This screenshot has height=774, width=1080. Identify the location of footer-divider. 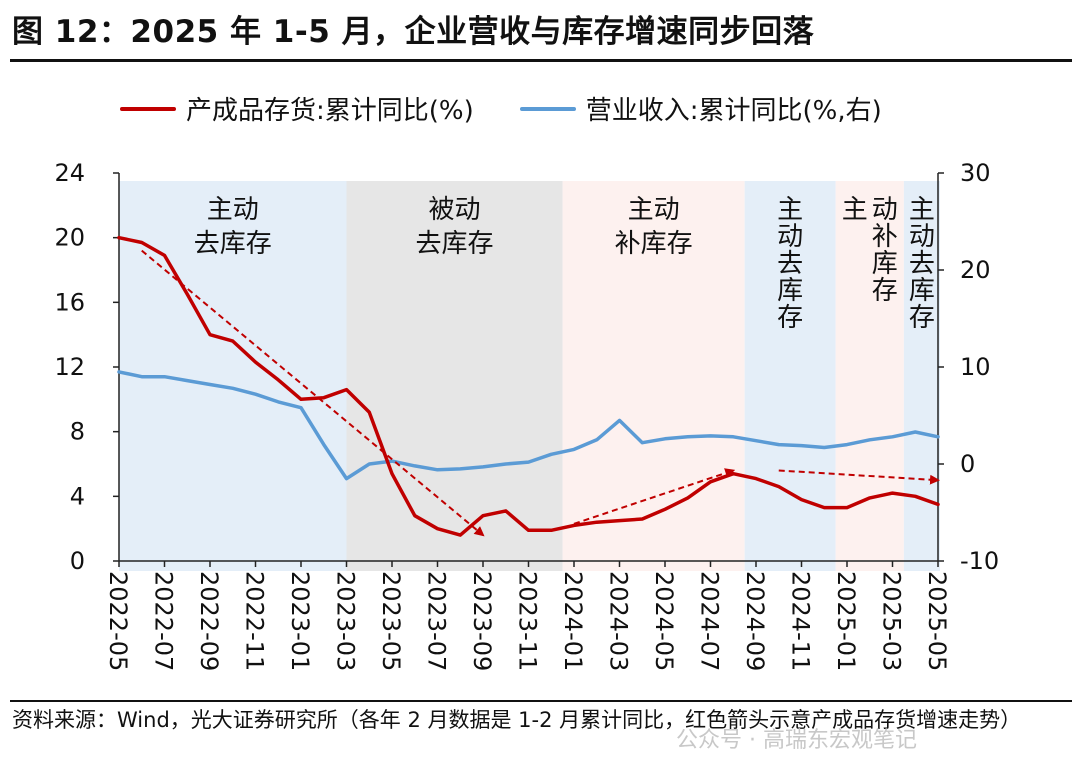
(541, 701).